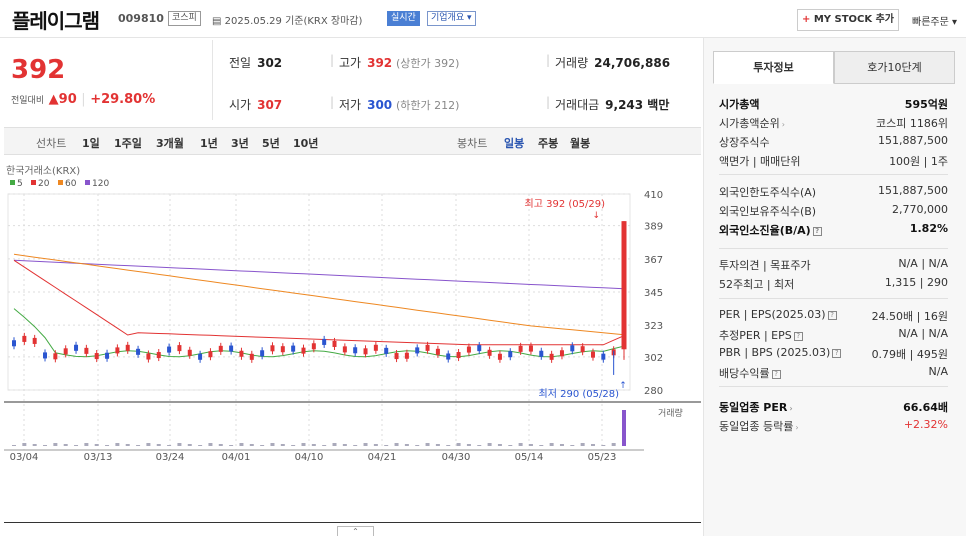 The height and width of the screenshot is (536, 966). What do you see at coordinates (306, 143) in the screenshot?
I see `tab-10year: 10년` at bounding box center [306, 143].